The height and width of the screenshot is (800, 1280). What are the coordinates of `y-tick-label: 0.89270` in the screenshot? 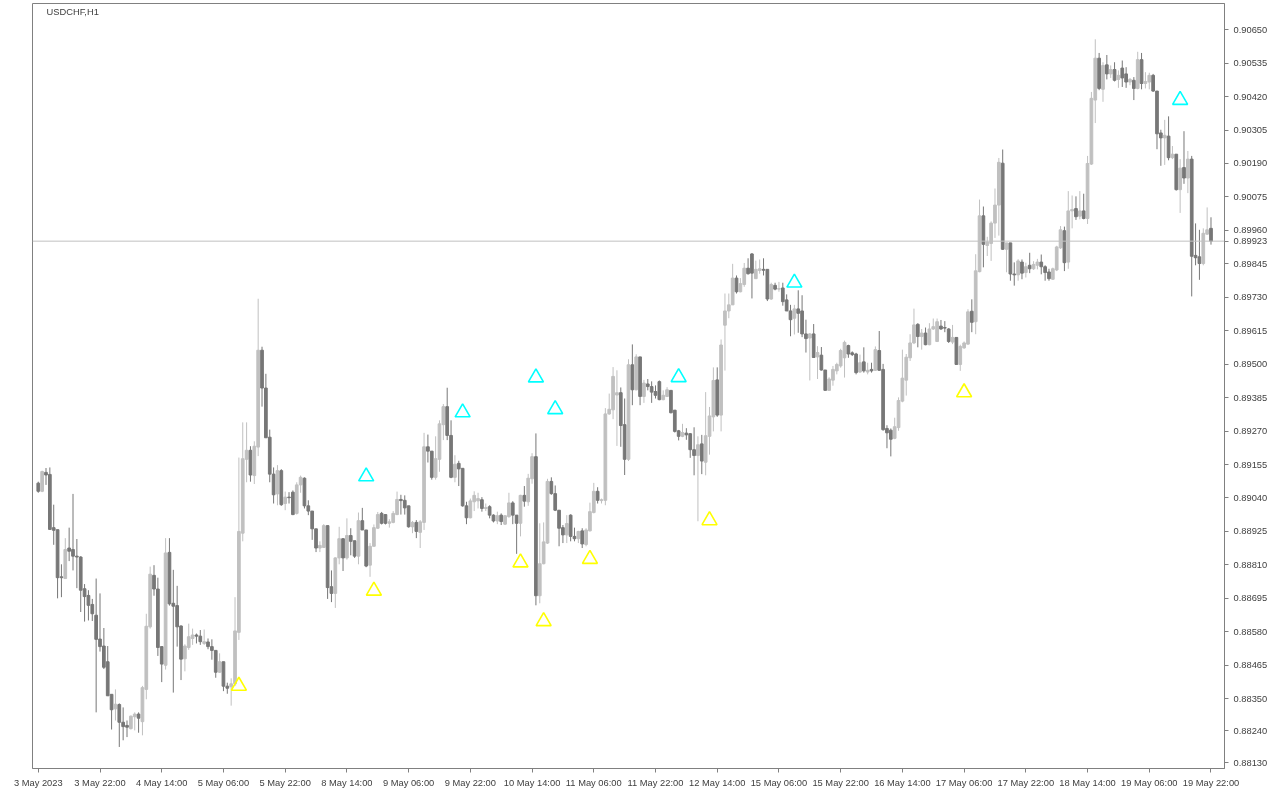 It's located at (1250, 431).